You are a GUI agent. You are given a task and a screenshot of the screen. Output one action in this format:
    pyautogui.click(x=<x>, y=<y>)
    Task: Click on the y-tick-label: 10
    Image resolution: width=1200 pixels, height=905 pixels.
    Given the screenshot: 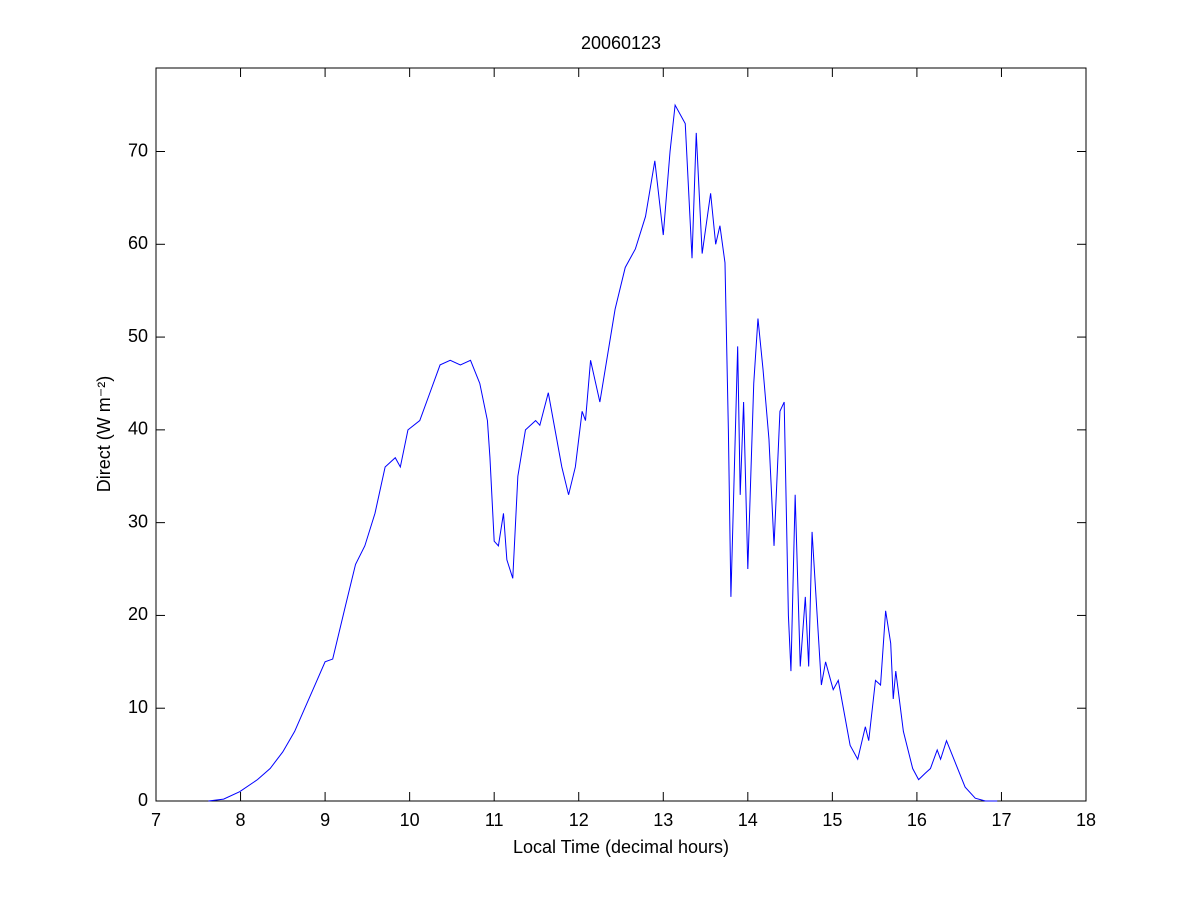 What is the action you would take?
    pyautogui.click(x=138, y=707)
    